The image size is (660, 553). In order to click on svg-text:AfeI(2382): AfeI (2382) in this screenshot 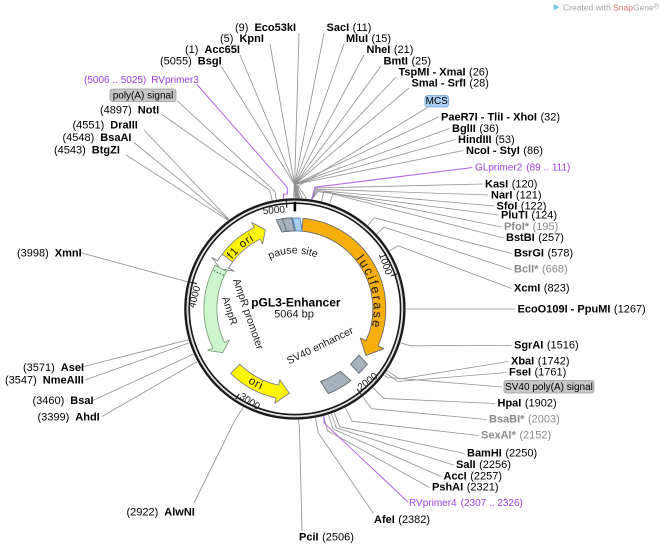, I will do `click(402, 520)`.